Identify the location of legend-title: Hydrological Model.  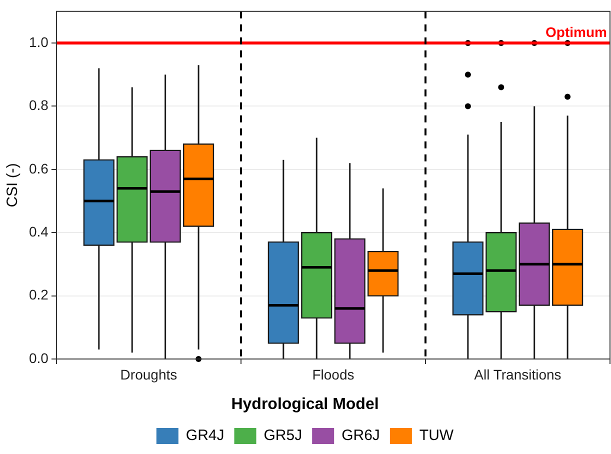
(305, 405).